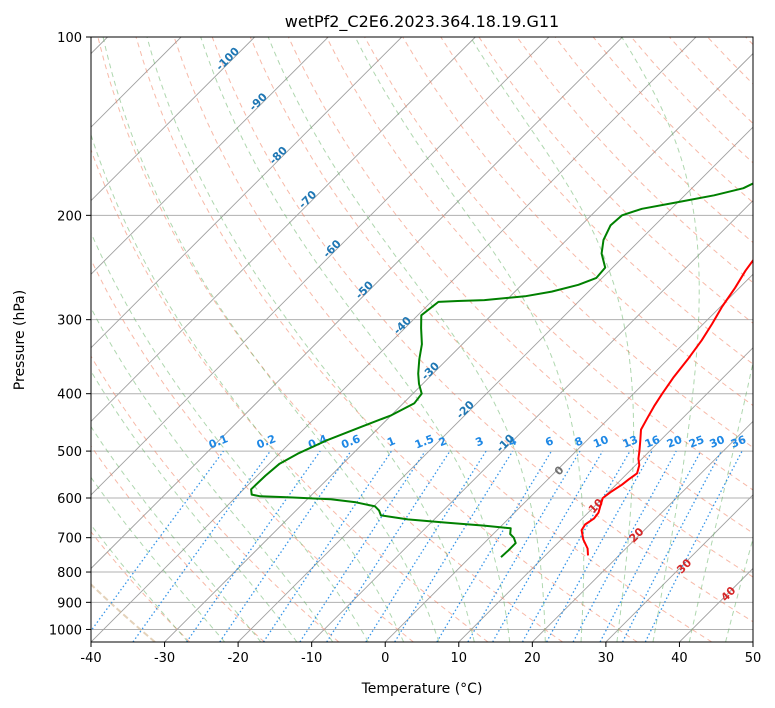  Describe the element at coordinates (422, 22) in the screenshot. I see `chart-title: wetPf2_C2E6.2023.364.18.19.G11` at that location.